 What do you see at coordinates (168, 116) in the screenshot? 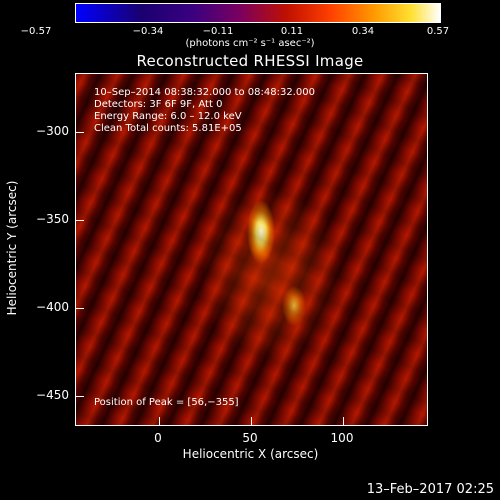
I see `annotation-energy: Energy Range: 6.0 – 12.0 keV` at bounding box center [168, 116].